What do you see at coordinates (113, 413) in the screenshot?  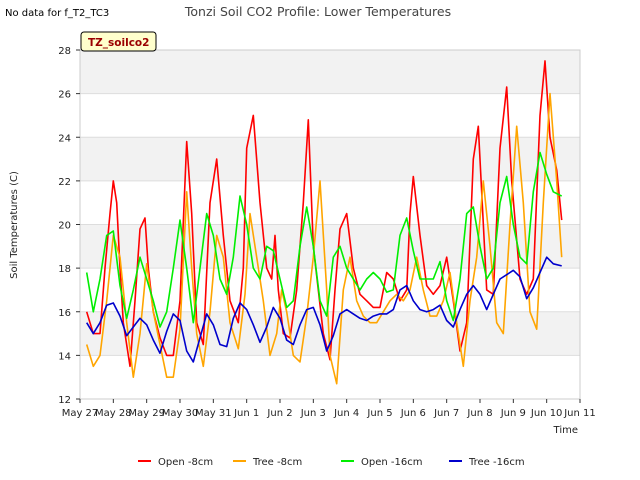 I see `x-tick-label: May 28` at bounding box center [113, 413].